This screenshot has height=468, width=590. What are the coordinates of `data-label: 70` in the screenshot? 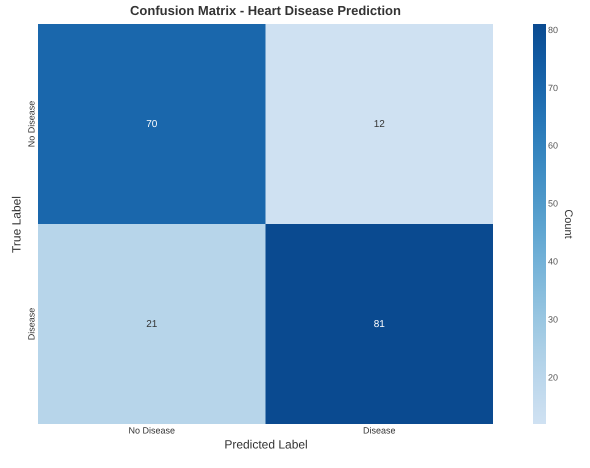 It's located at (152, 124).